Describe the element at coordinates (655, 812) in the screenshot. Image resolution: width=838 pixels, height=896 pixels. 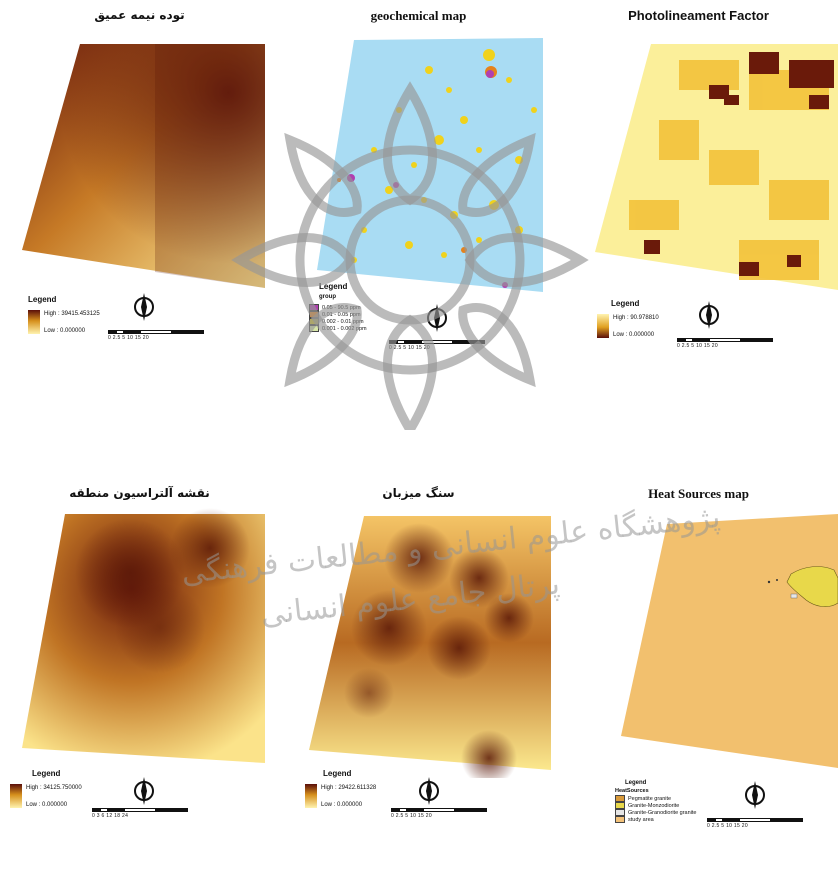
I see `legend-item: Granite-Granodiorite granite` at that location.